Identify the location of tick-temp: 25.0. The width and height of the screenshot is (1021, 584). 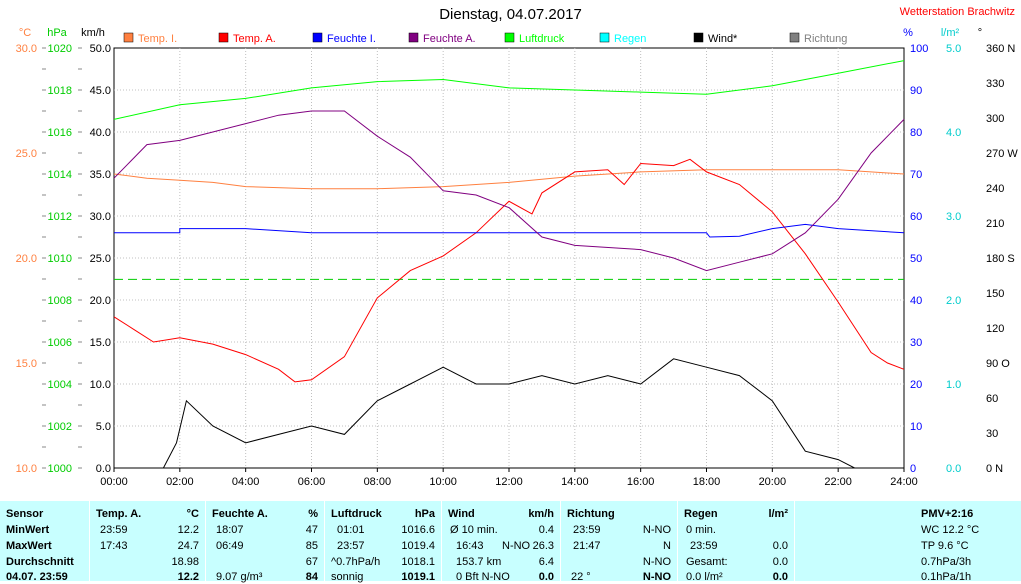
(26, 154).